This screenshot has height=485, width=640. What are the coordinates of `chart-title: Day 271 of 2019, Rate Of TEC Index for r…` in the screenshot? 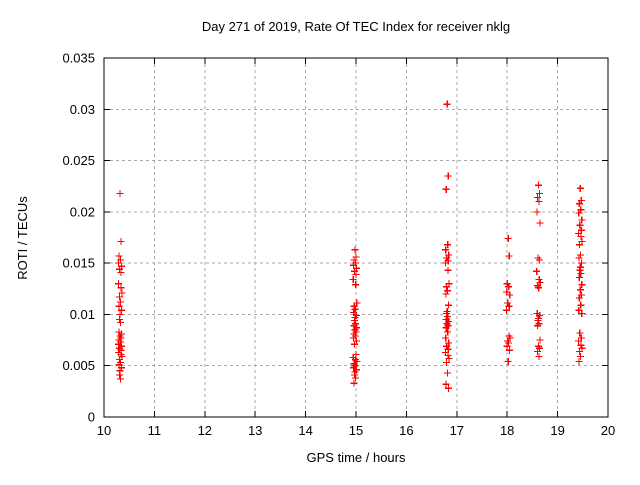 It's located at (356, 26).